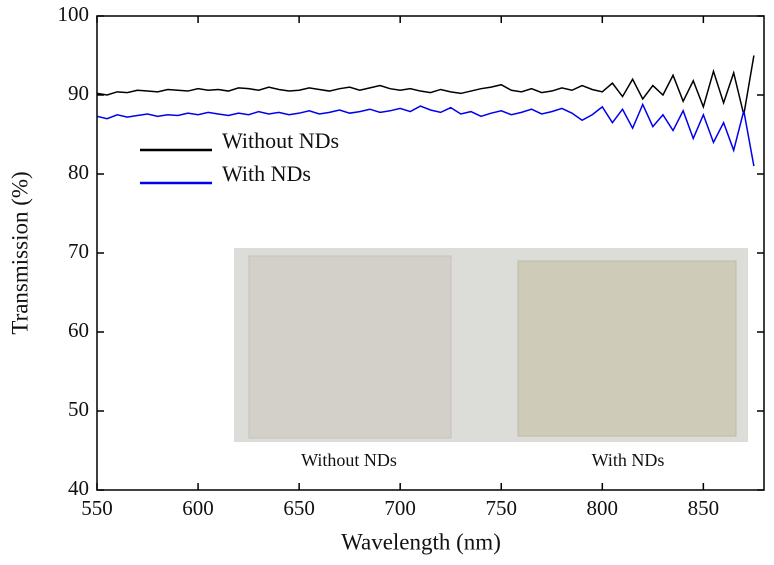  I want to click on x-axis-title: Wavelength (nm), so click(421, 541).